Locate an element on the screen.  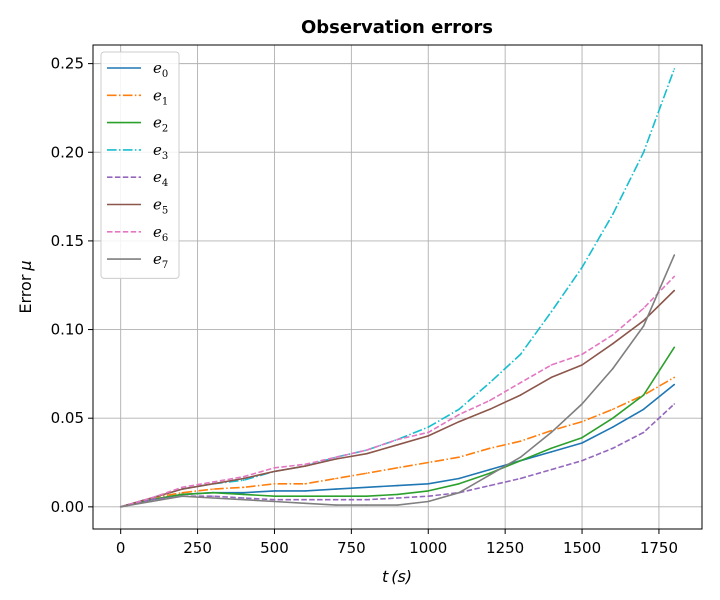
x-tick-label: 0 is located at coordinates (121, 548).